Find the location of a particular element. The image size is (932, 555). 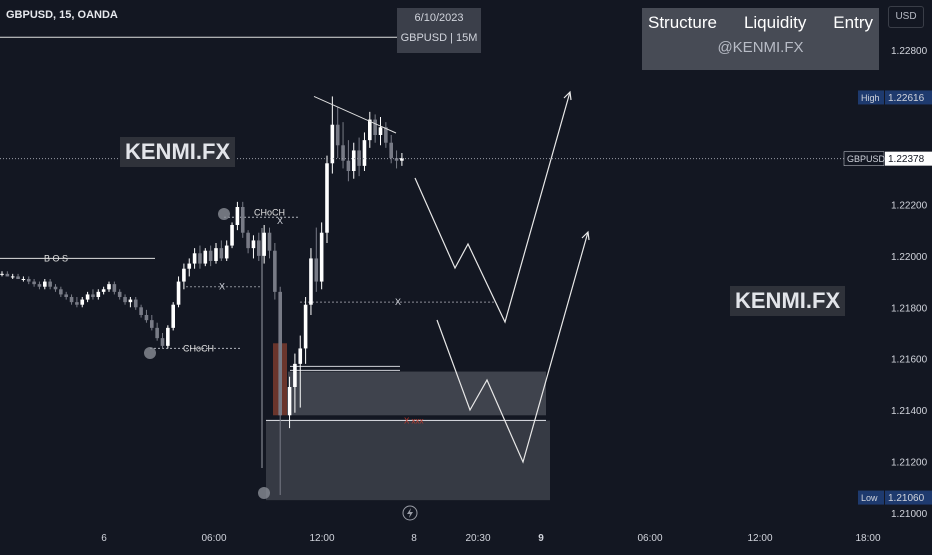

tag-handle: @KENMI.FX is located at coordinates (760, 47).